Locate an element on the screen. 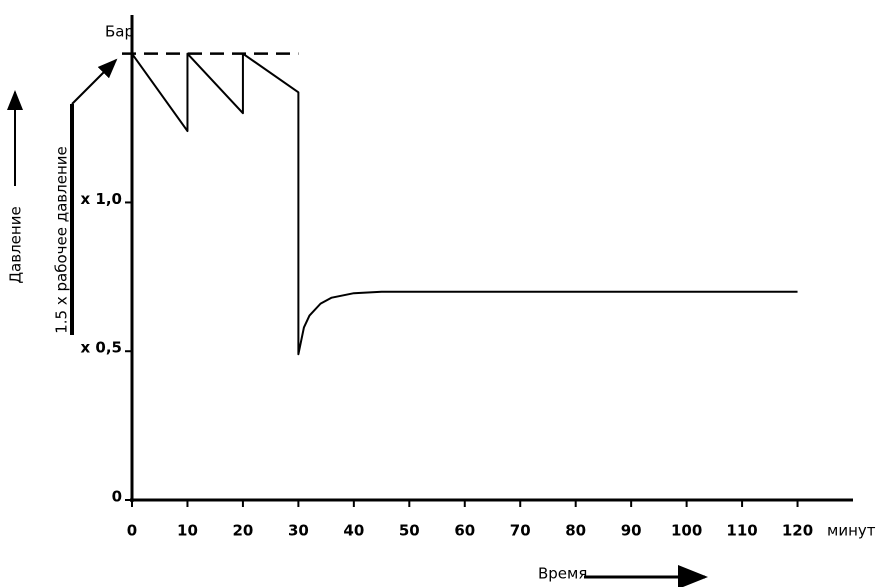 The image size is (884, 587). x-tick-label: 80 is located at coordinates (575, 531).